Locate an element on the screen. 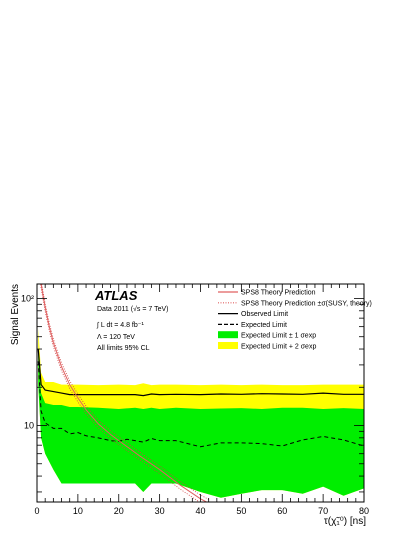 The height and width of the screenshot is (537, 415). x-tick-label: 80 is located at coordinates (364, 511).